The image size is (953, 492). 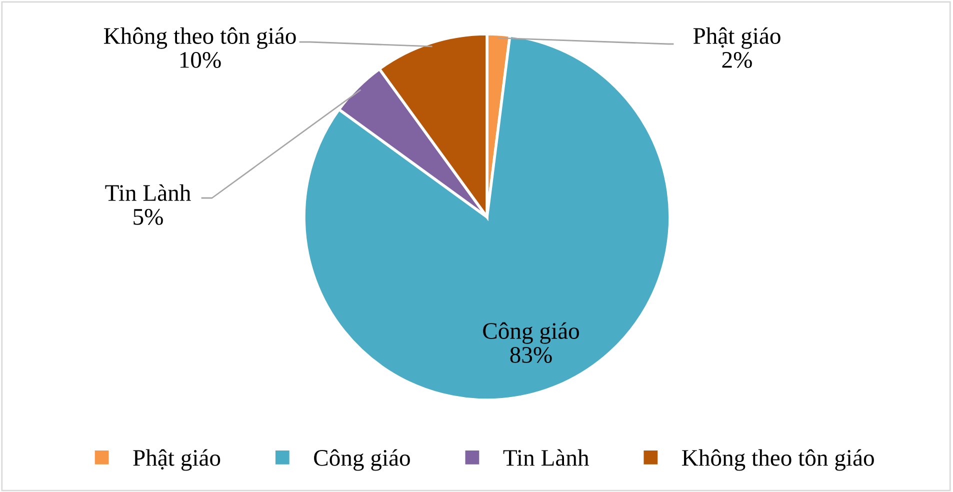 What do you see at coordinates (737, 60) in the screenshot?
I see `data-label: 2%` at bounding box center [737, 60].